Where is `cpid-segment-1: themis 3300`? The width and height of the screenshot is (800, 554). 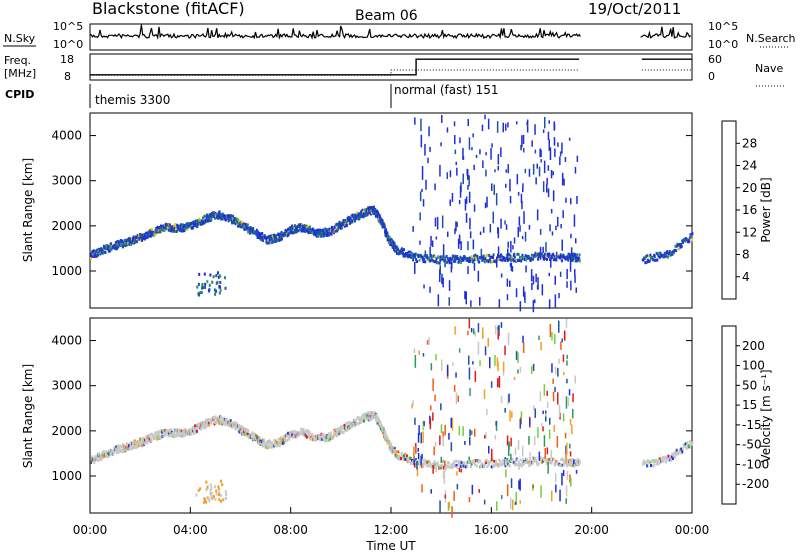
cpid-segment-1: themis 3300 is located at coordinates (132, 100).